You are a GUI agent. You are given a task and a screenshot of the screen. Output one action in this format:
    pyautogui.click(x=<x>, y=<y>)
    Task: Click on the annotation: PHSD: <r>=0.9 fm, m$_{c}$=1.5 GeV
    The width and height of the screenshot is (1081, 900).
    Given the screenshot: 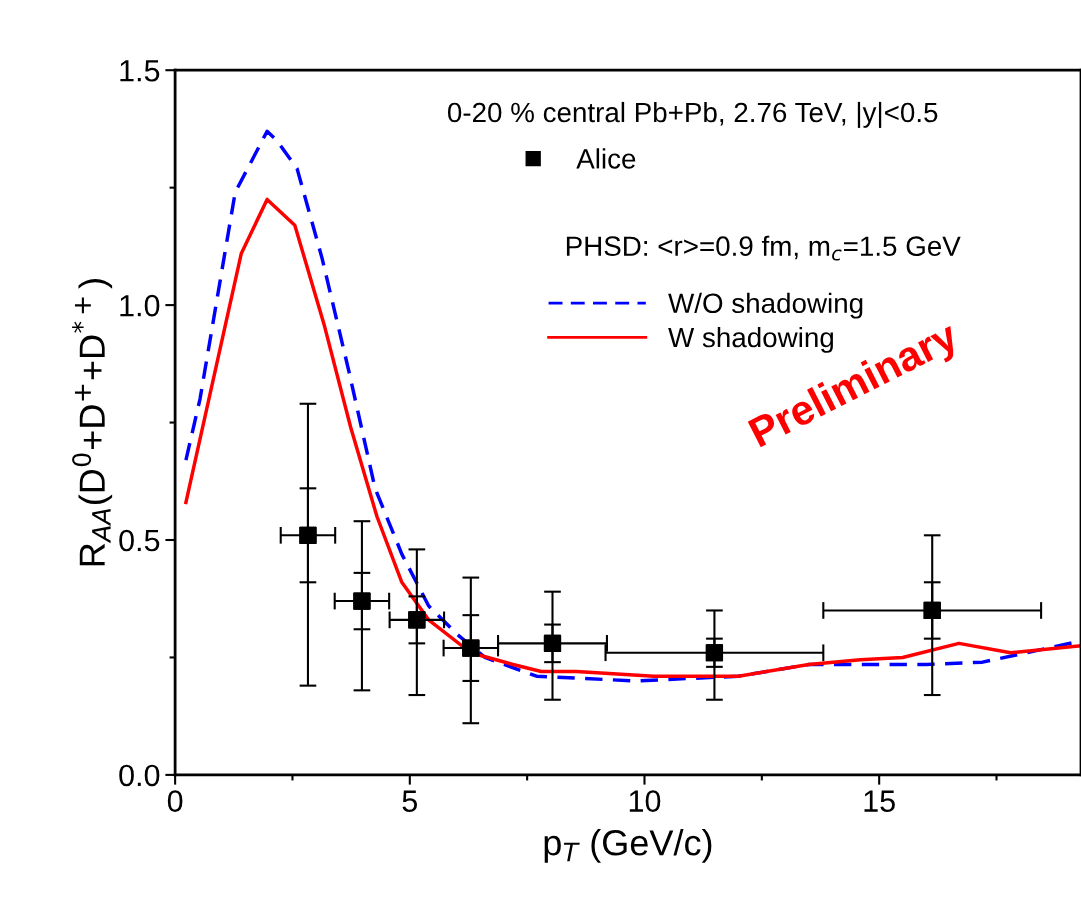 What is the action you would take?
    pyautogui.click(x=763, y=248)
    